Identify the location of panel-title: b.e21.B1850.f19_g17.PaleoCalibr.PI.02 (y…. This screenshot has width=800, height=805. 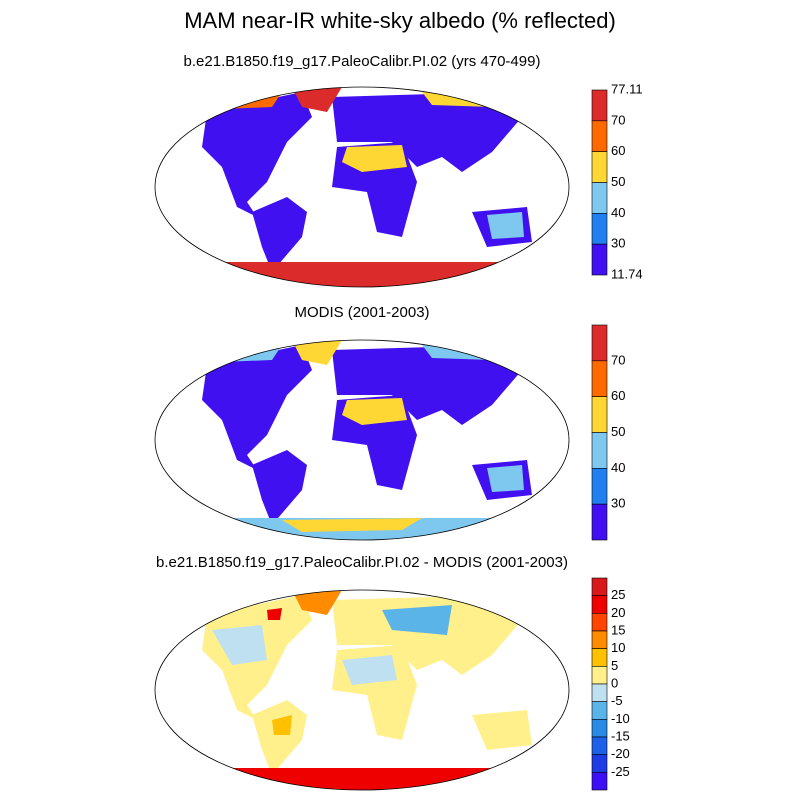
(362, 61).